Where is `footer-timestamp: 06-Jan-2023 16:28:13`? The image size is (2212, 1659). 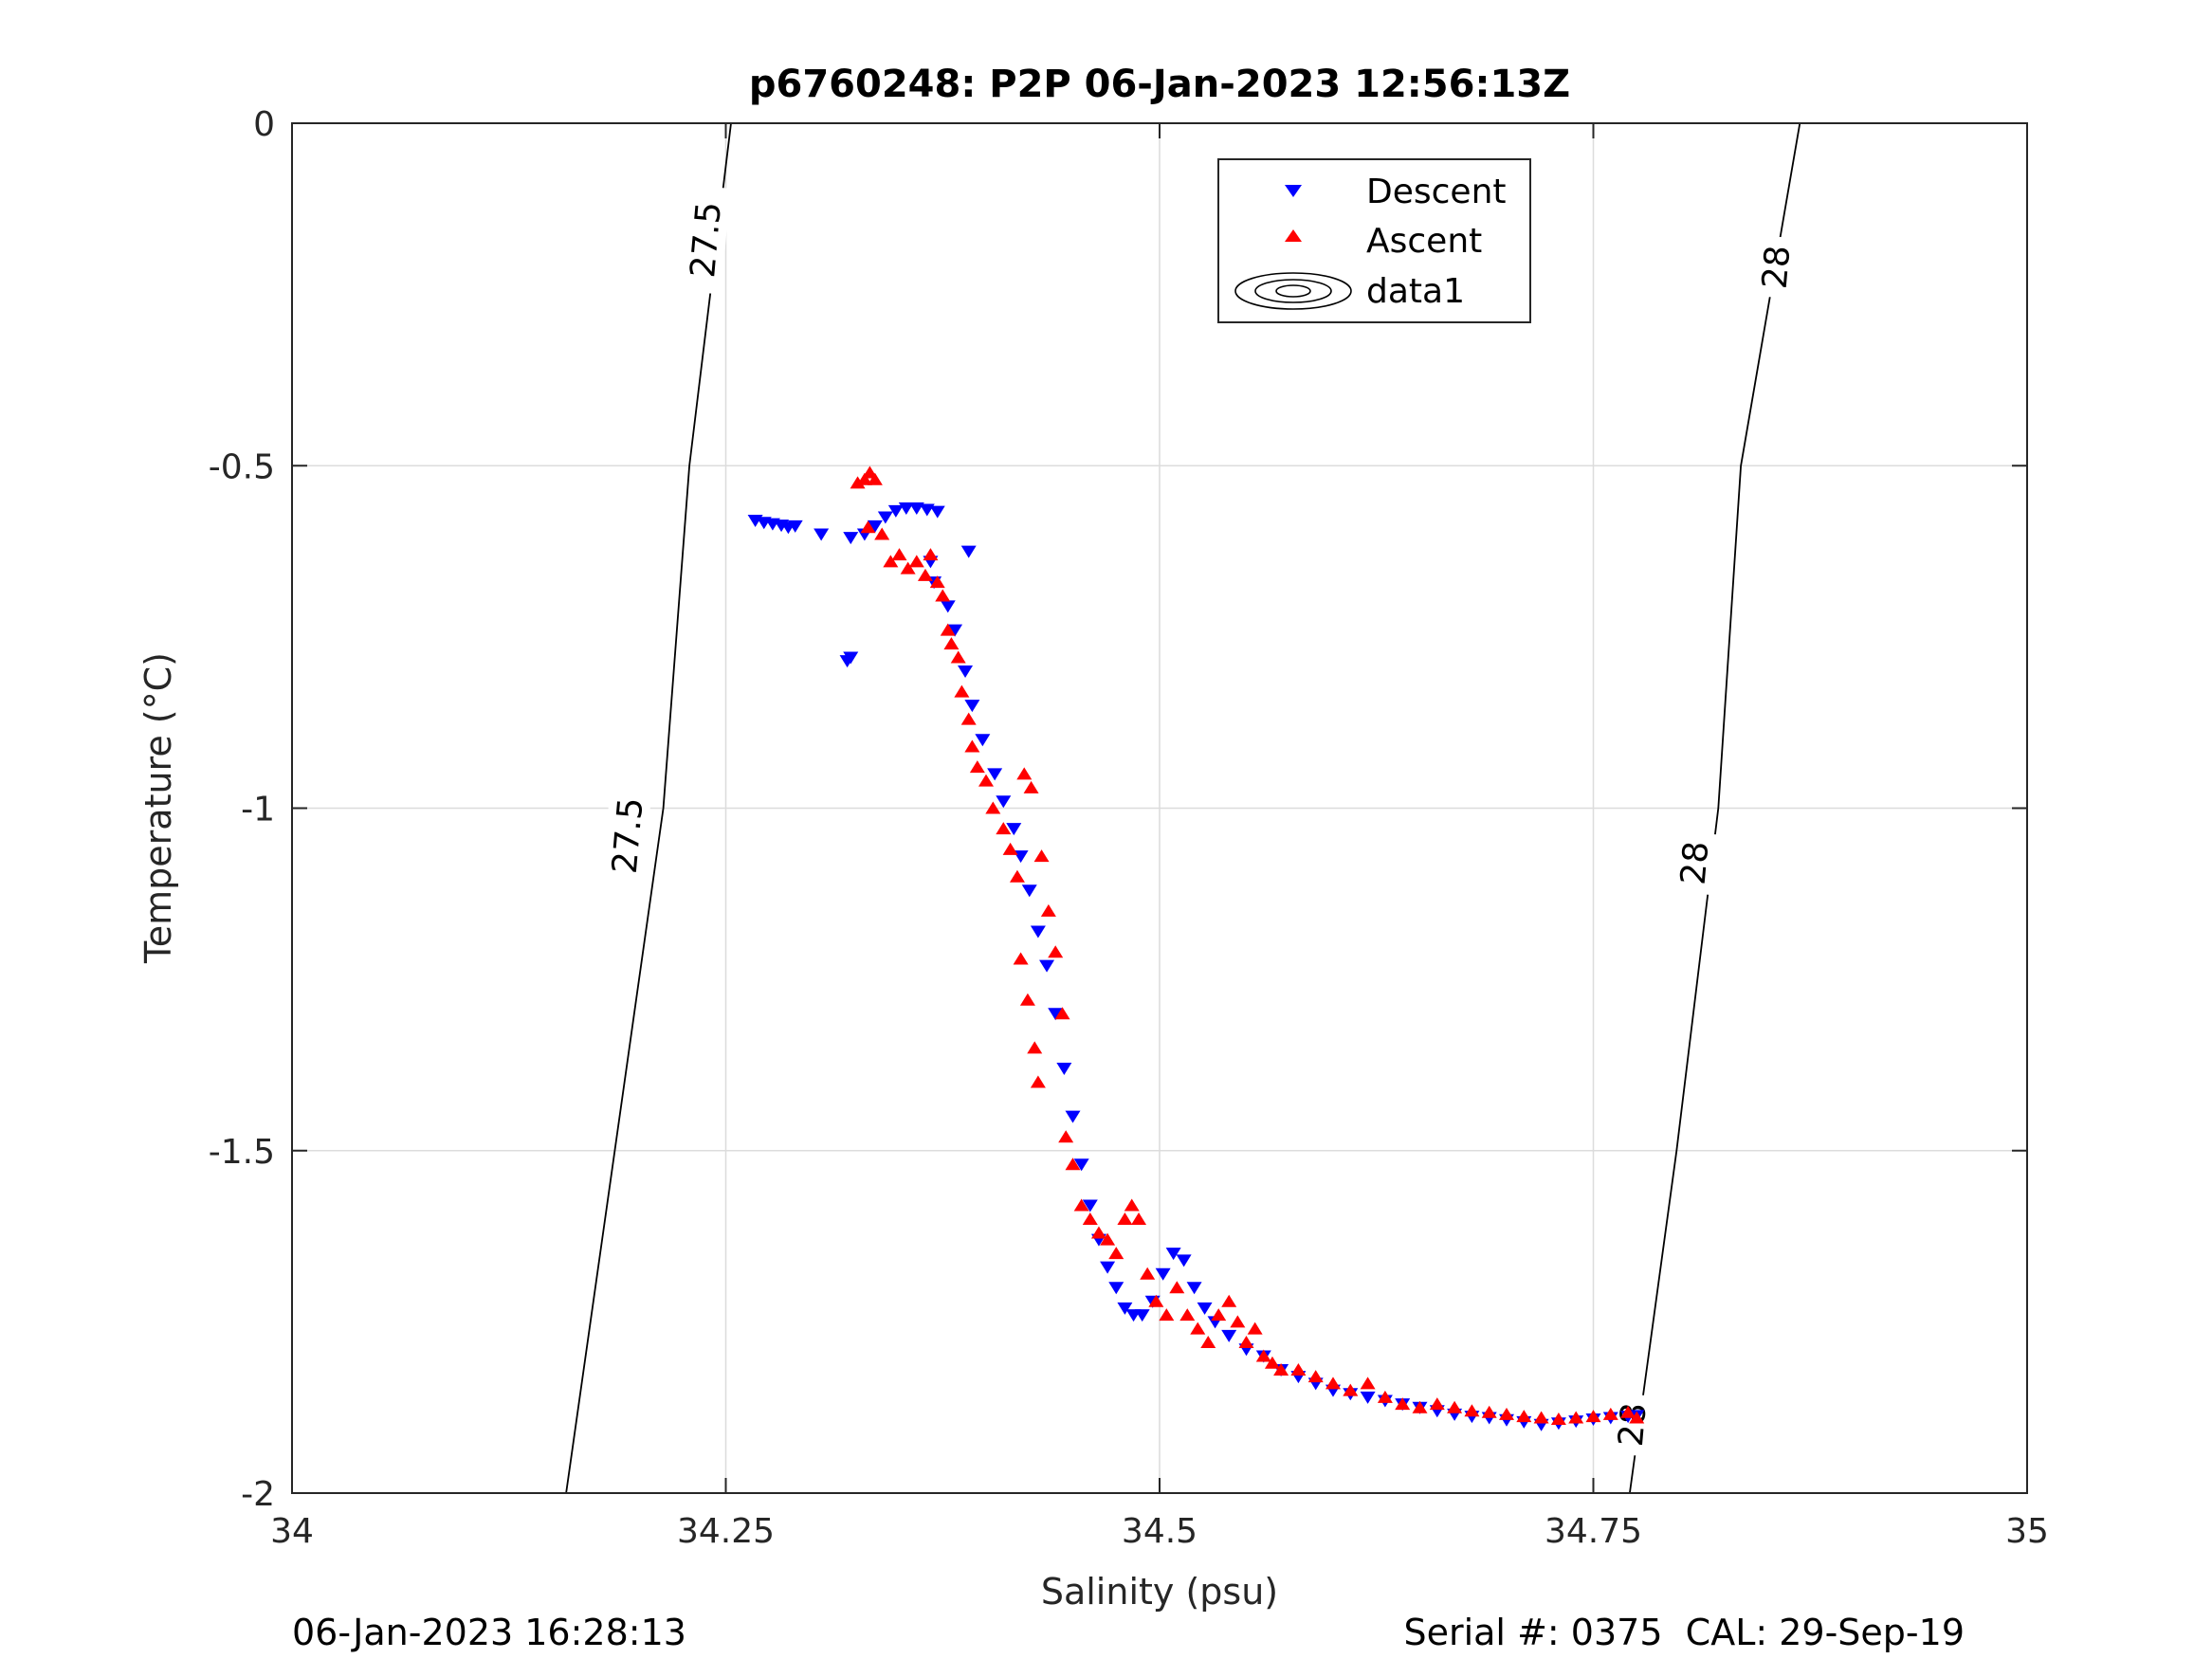 footer-timestamp: 06-Jan-2023 16:28:13 is located at coordinates (489, 1632).